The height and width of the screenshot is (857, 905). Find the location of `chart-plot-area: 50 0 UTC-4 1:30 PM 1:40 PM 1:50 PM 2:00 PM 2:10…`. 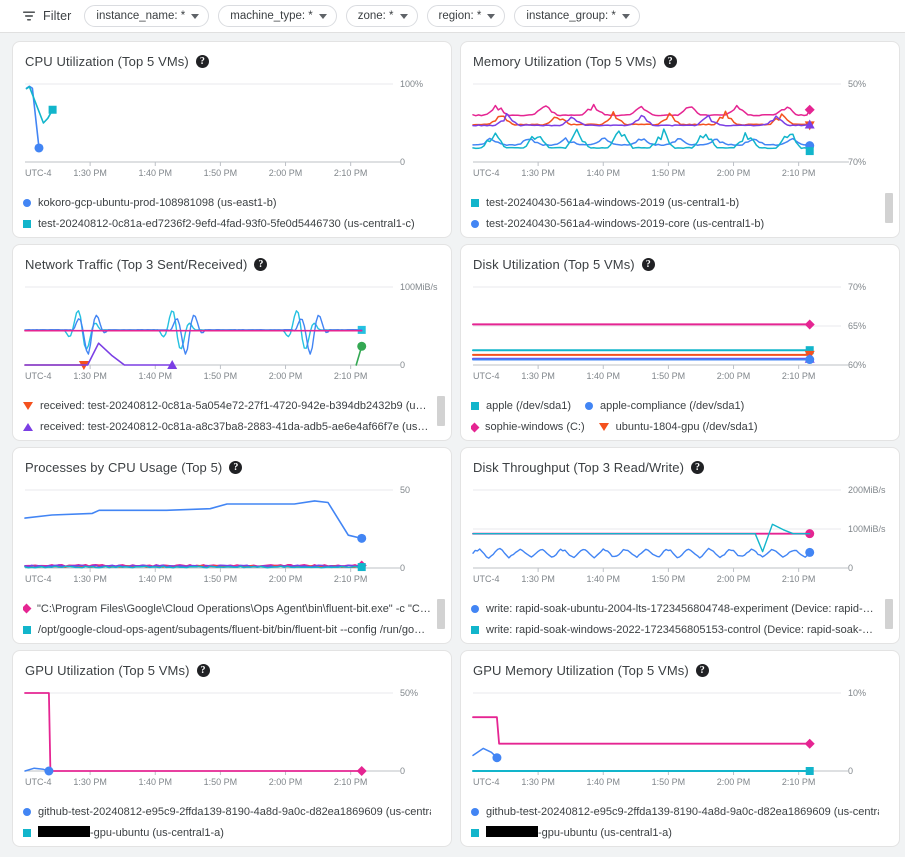

chart-plot-area: 50 0 UTC-4 1:30 PM 1:40 PM 1:50 PM 2:00 PM 2:10… is located at coordinates (232, 535).